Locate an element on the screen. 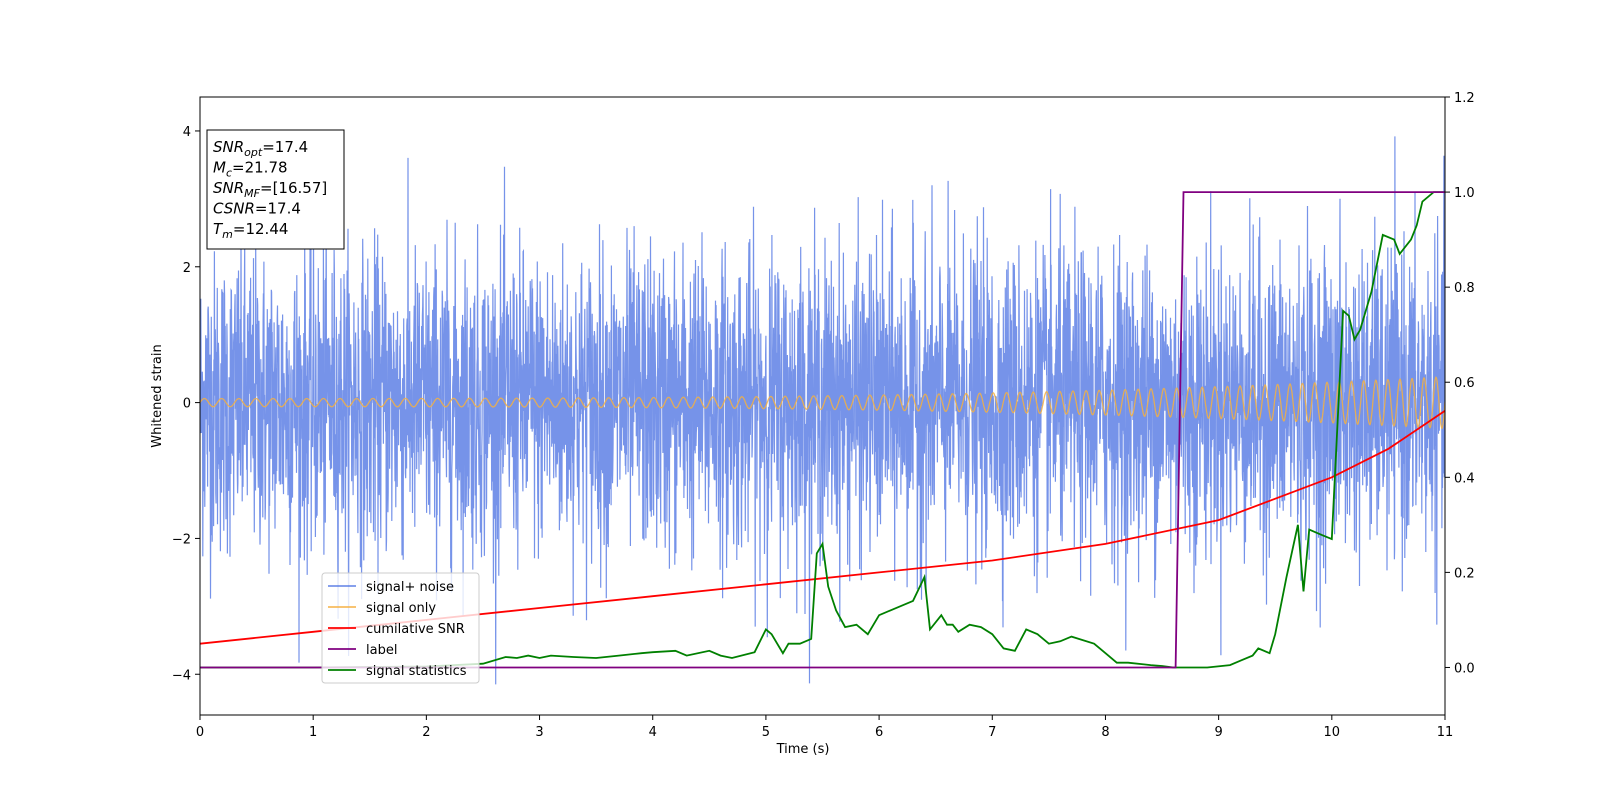 This screenshot has height=800, width=1600. y2-tick-label: 1.0 is located at coordinates (1464, 193).